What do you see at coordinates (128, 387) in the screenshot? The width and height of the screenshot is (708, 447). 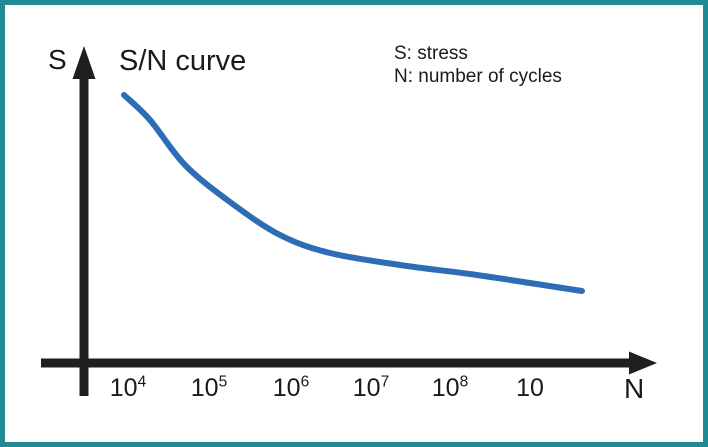 I see `x-tick-label: 10⁴` at bounding box center [128, 387].